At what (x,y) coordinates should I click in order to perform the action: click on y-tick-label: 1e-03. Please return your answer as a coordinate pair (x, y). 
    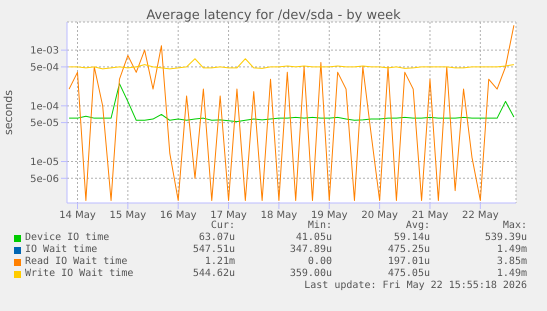
    Looking at the image, I should click on (44, 51).